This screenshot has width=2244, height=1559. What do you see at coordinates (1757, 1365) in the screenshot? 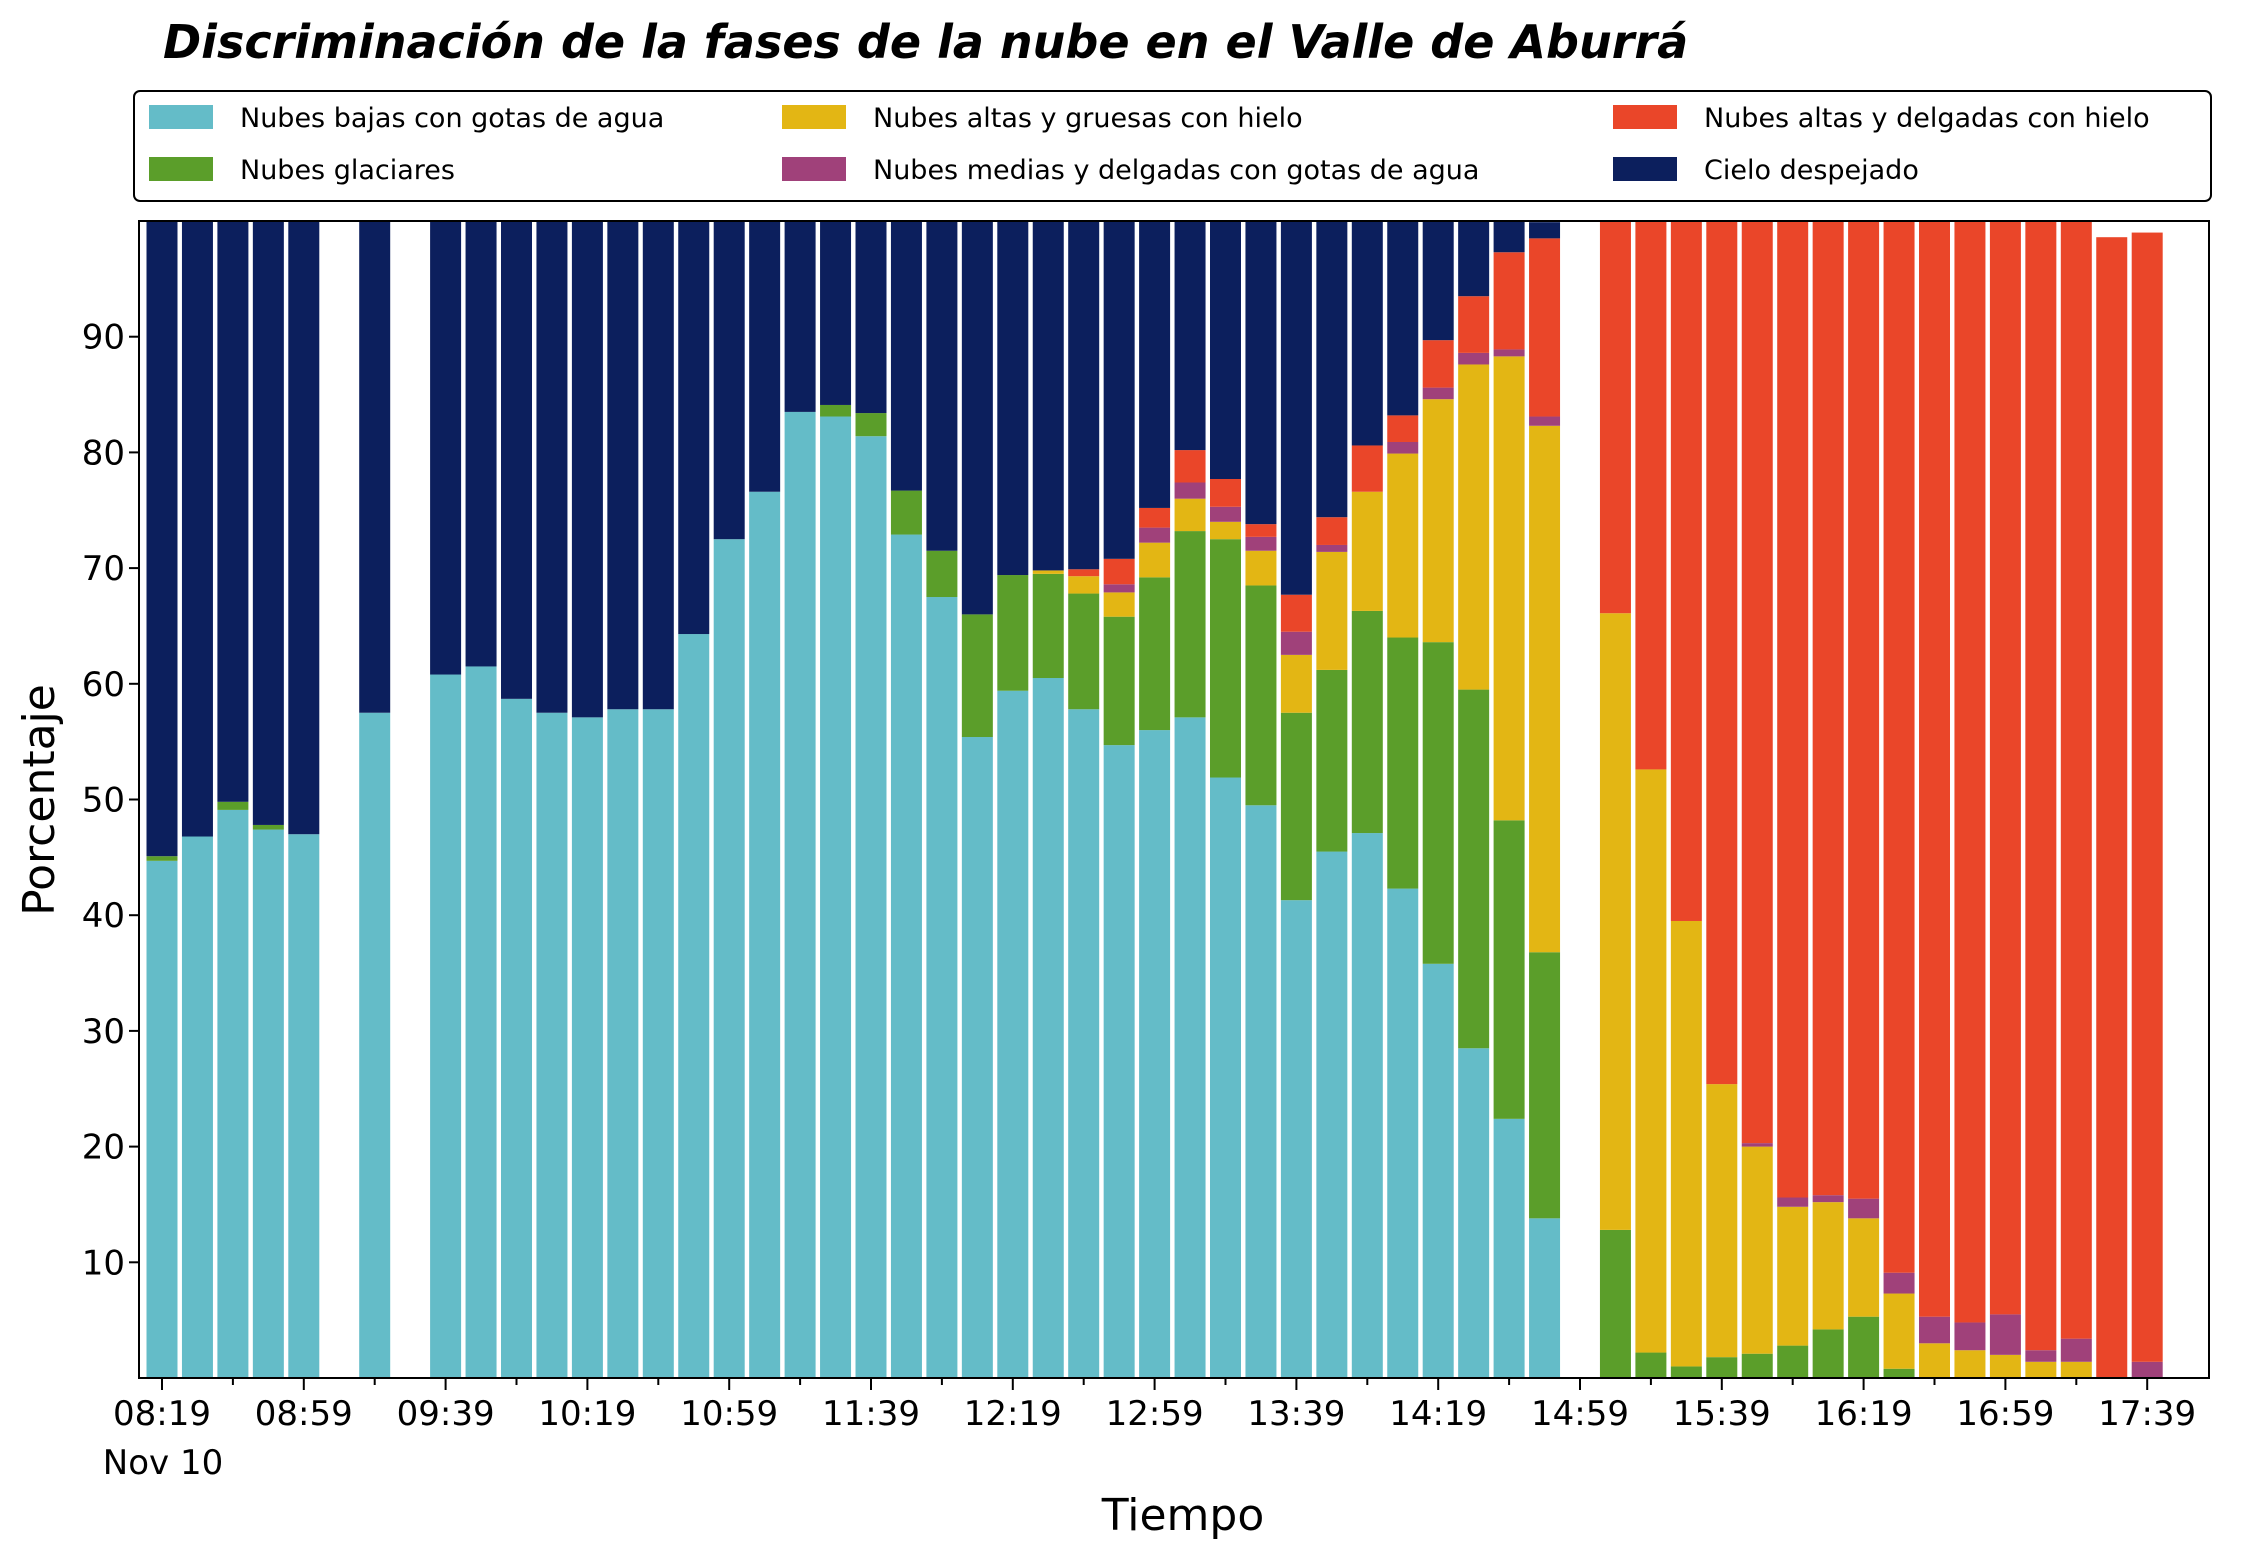
I see `bar-segment-1549-s1` at bounding box center [1757, 1365].